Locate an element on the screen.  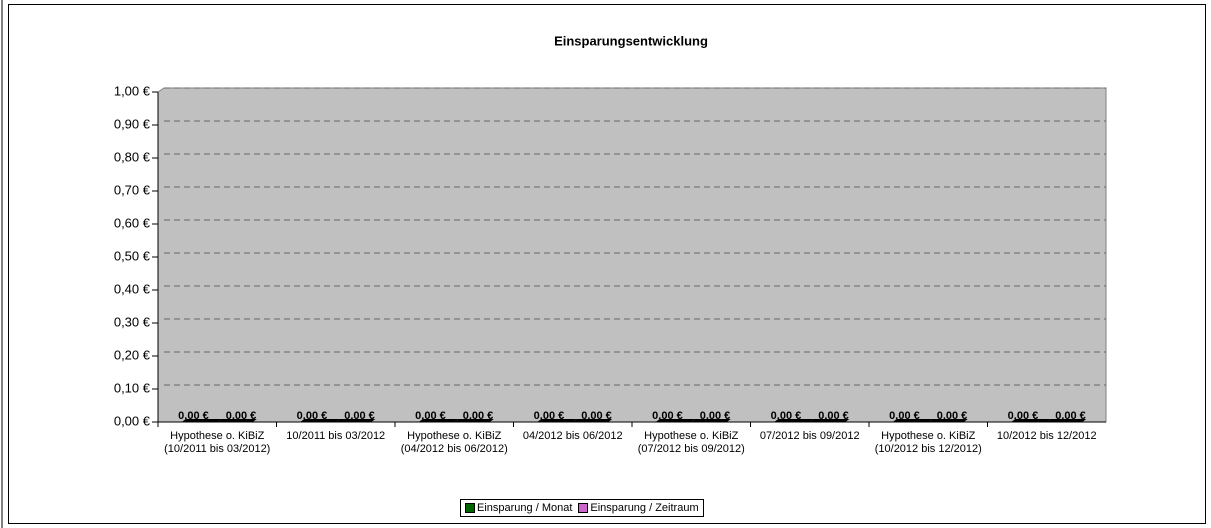
x-tick-label: 04/2012 bis 06/2012 is located at coordinates (572, 436).